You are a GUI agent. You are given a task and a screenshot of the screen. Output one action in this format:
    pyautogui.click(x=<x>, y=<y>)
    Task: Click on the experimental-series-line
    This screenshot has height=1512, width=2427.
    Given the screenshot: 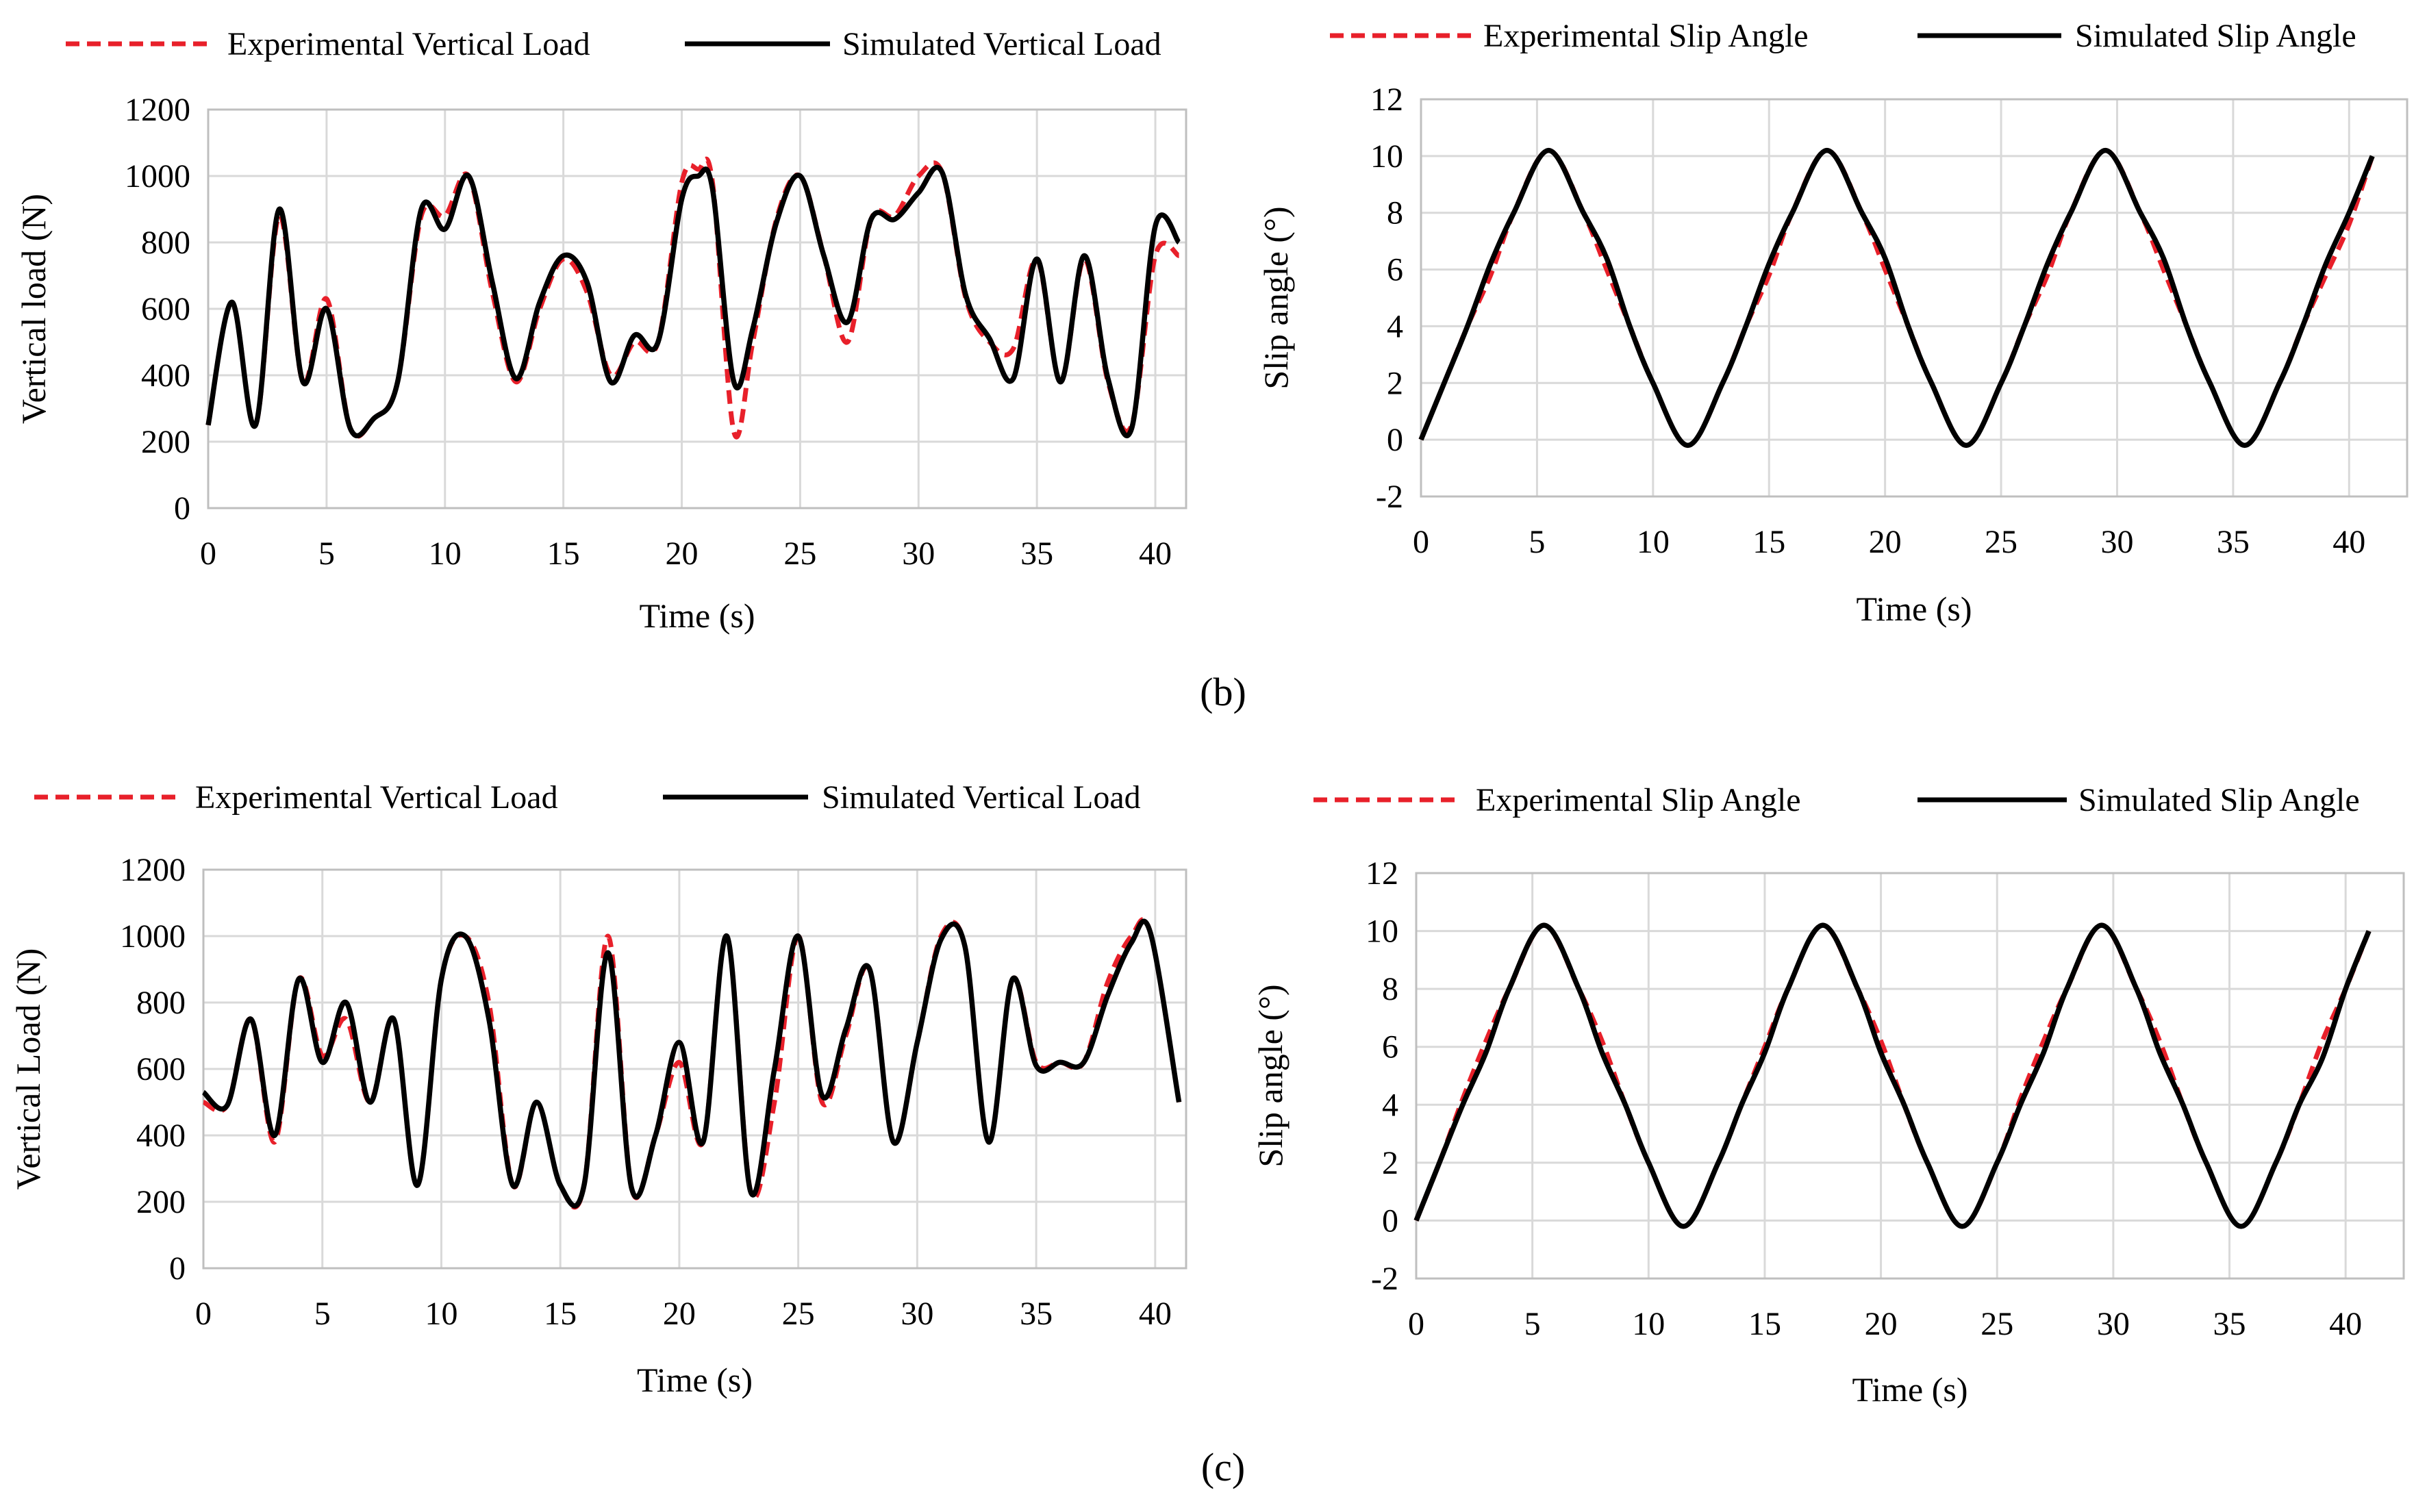 What is the action you would take?
    pyautogui.click(x=693, y=298)
    